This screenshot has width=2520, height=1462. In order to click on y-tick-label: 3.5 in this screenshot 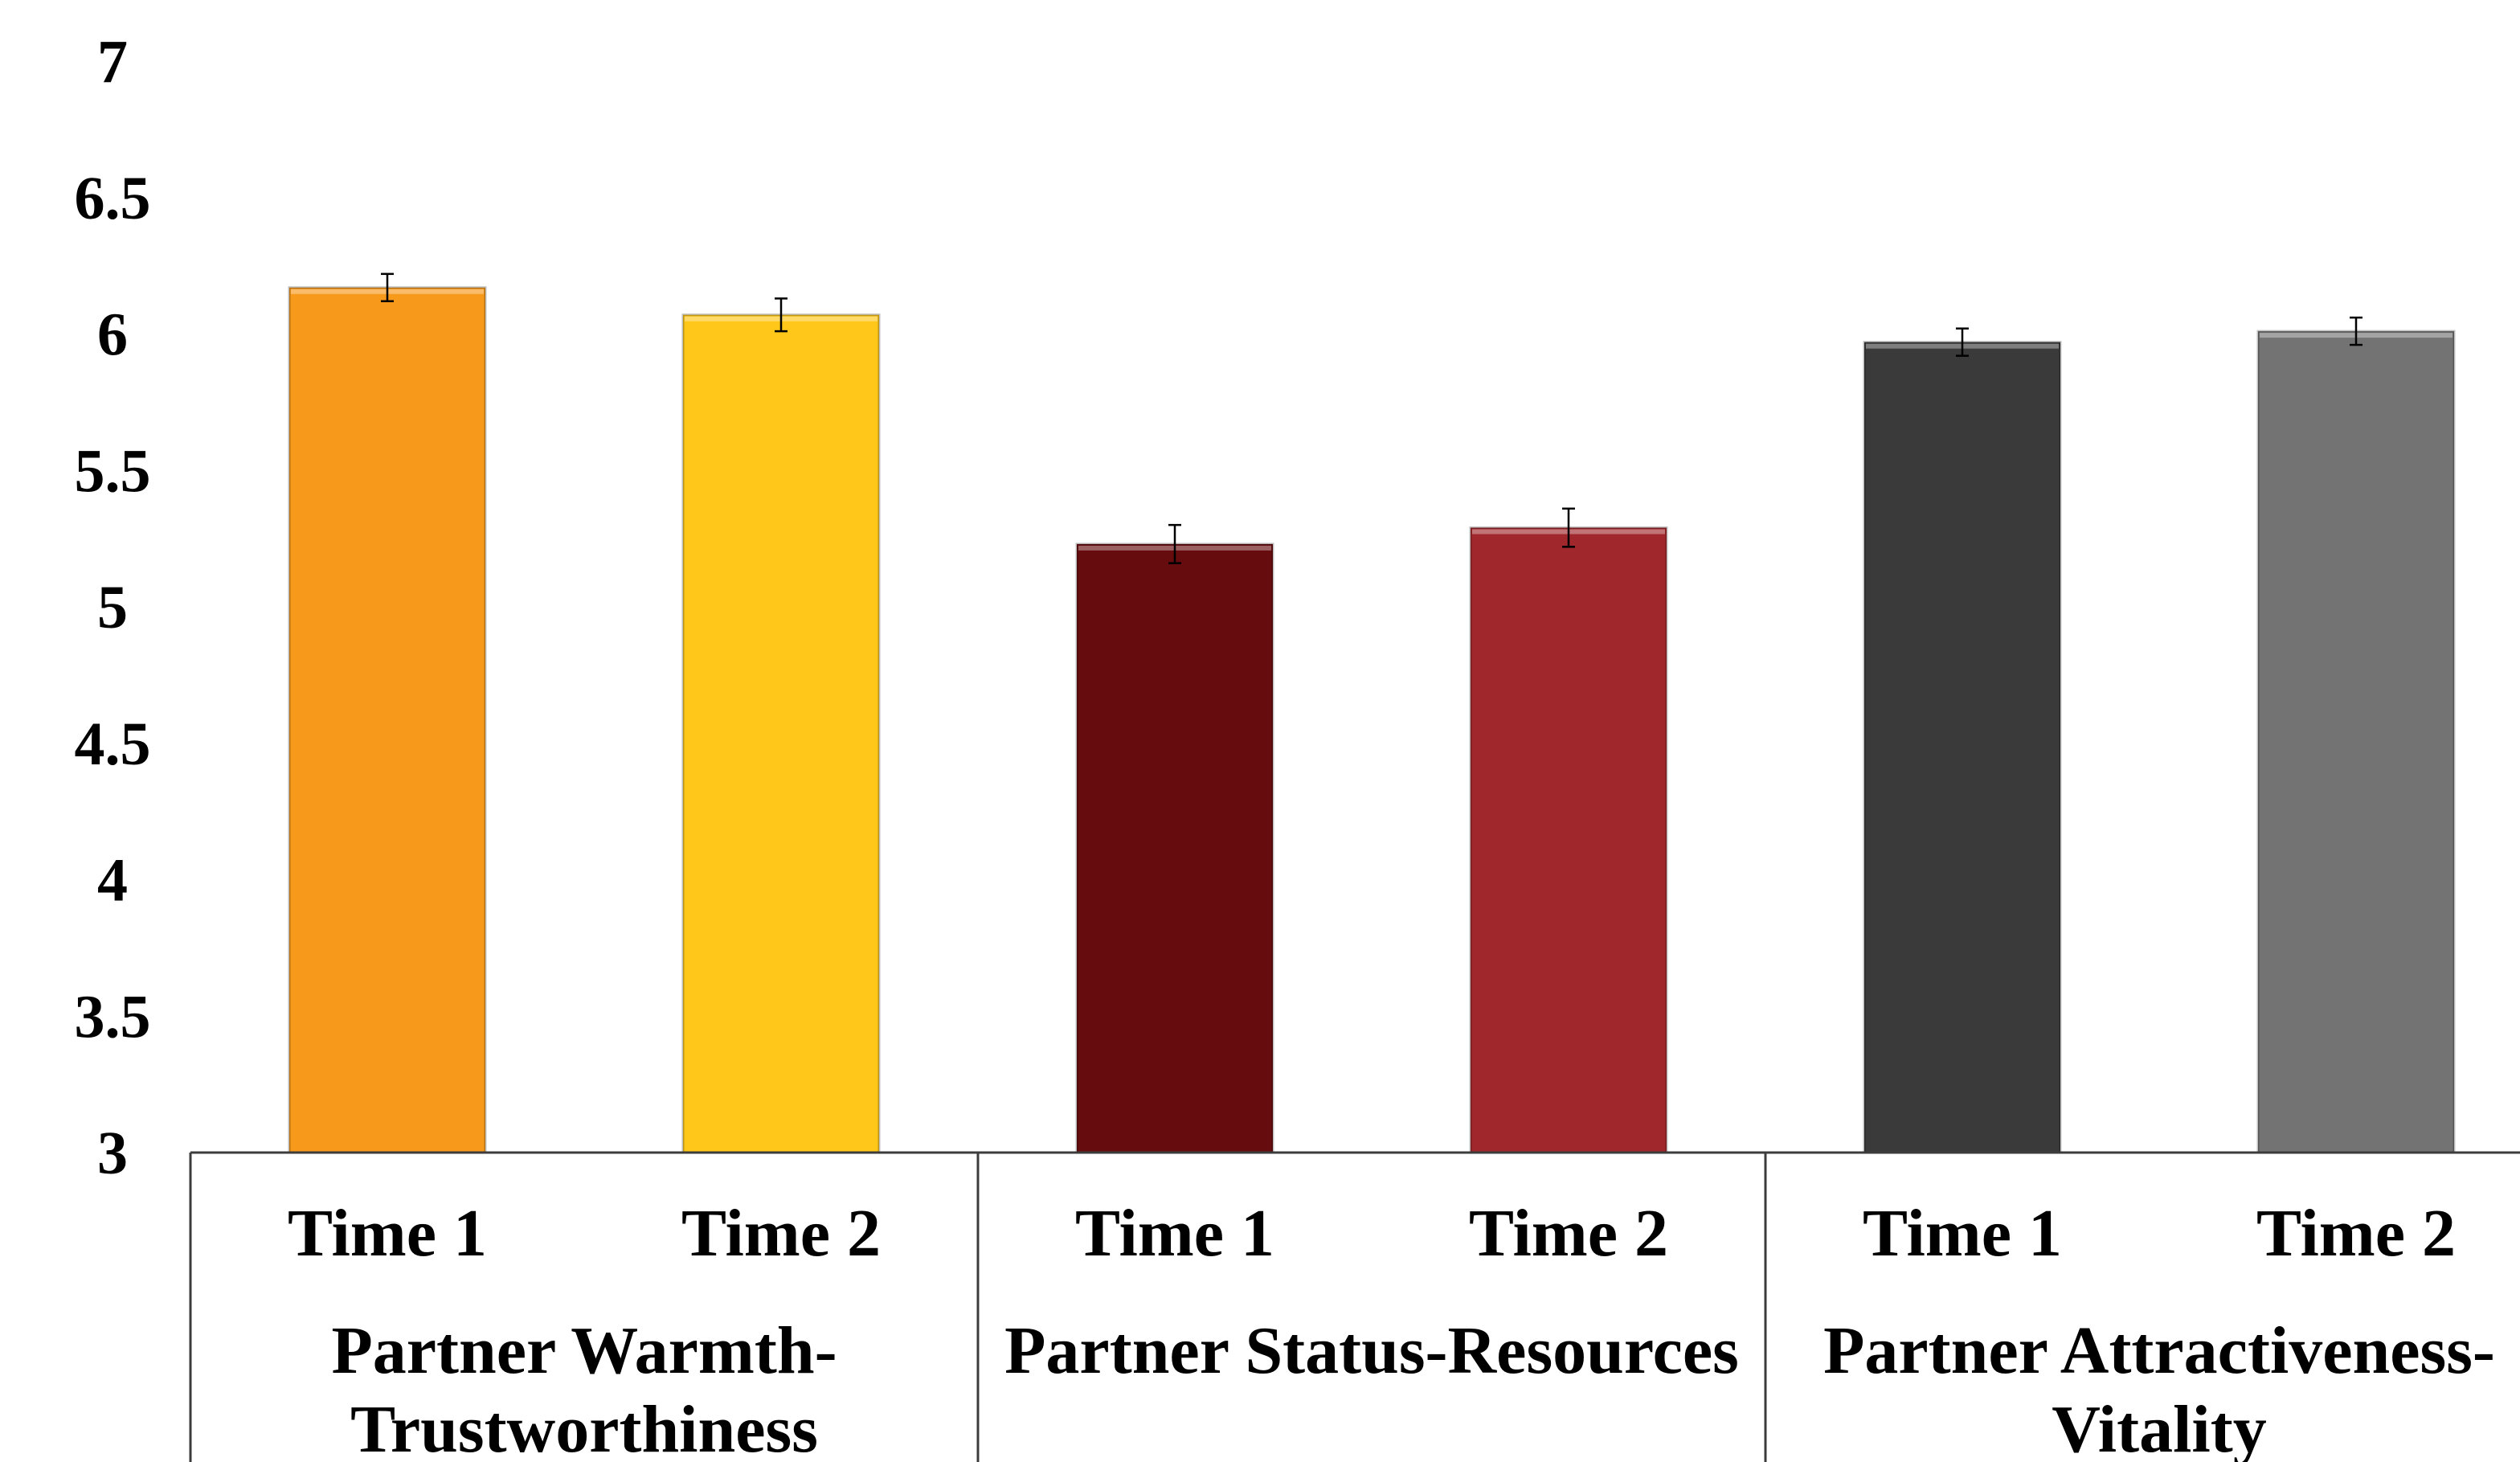, I will do `click(113, 1016)`.